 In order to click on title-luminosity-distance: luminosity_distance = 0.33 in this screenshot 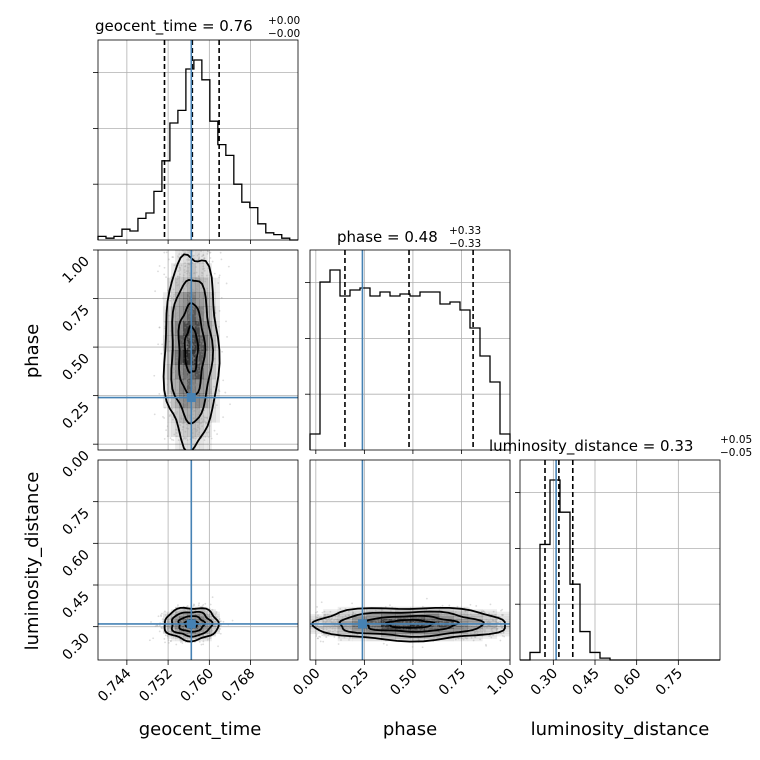, I will do `click(591, 446)`.